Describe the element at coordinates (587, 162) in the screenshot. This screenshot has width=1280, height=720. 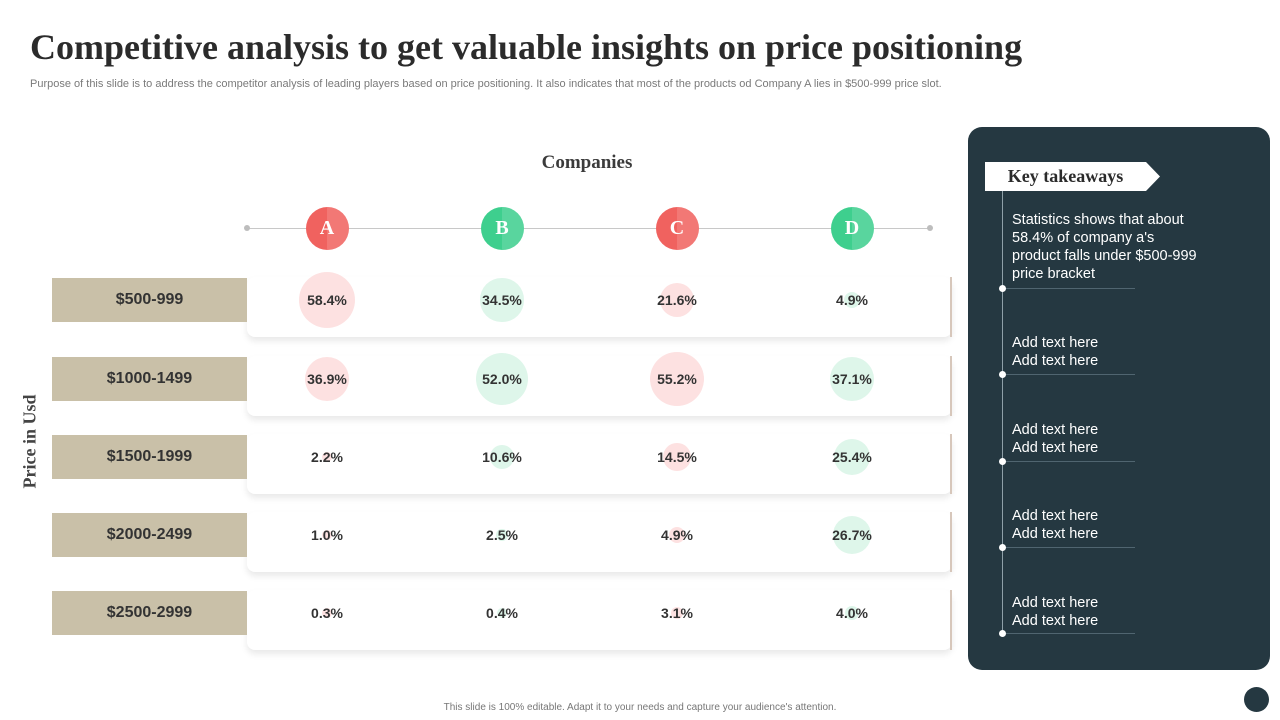
I see `companies-axis-title: Companies` at that location.